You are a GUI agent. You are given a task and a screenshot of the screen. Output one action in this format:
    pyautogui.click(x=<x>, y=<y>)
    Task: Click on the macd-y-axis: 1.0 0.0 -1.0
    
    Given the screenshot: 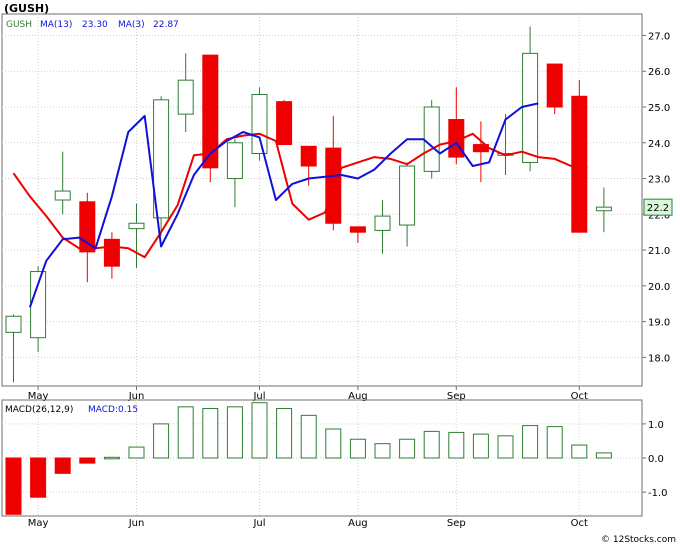 What is the action you would take?
    pyautogui.click(x=655, y=459)
    